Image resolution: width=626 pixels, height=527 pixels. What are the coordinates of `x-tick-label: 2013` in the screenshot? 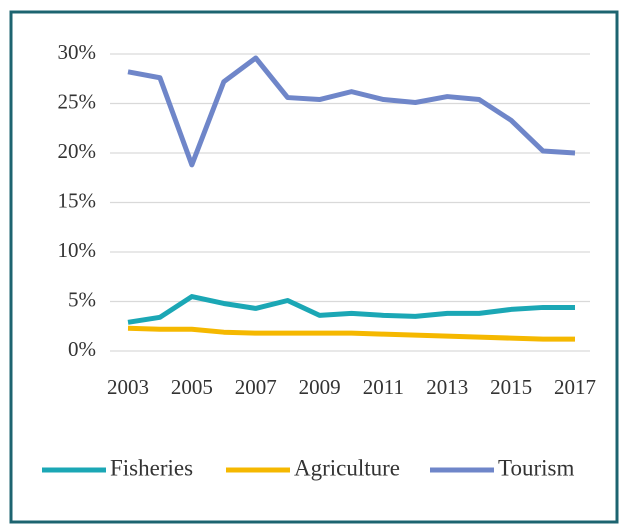 It's located at (447, 387).